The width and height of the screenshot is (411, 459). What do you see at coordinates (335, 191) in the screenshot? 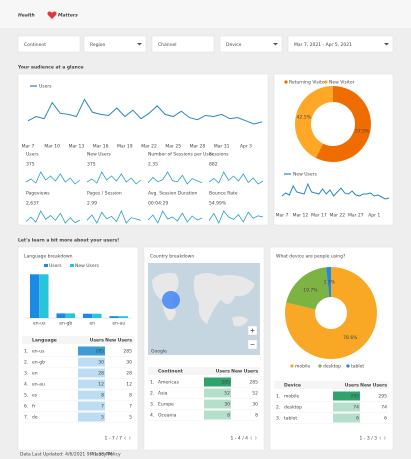
I see `line-series` at bounding box center [335, 191].